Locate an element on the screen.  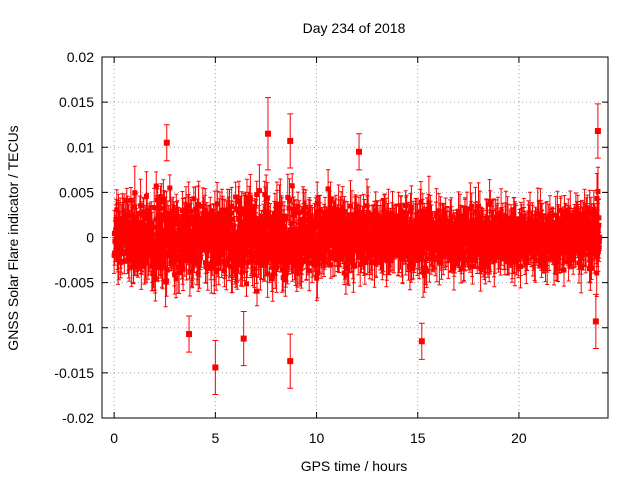
y-tick-label: -0.02 is located at coordinates (78, 418).